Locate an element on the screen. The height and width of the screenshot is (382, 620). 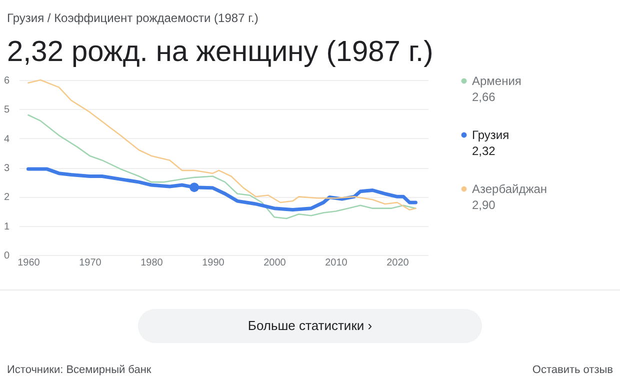
text: Источники: Всемирный банк is located at coordinates (79, 370).